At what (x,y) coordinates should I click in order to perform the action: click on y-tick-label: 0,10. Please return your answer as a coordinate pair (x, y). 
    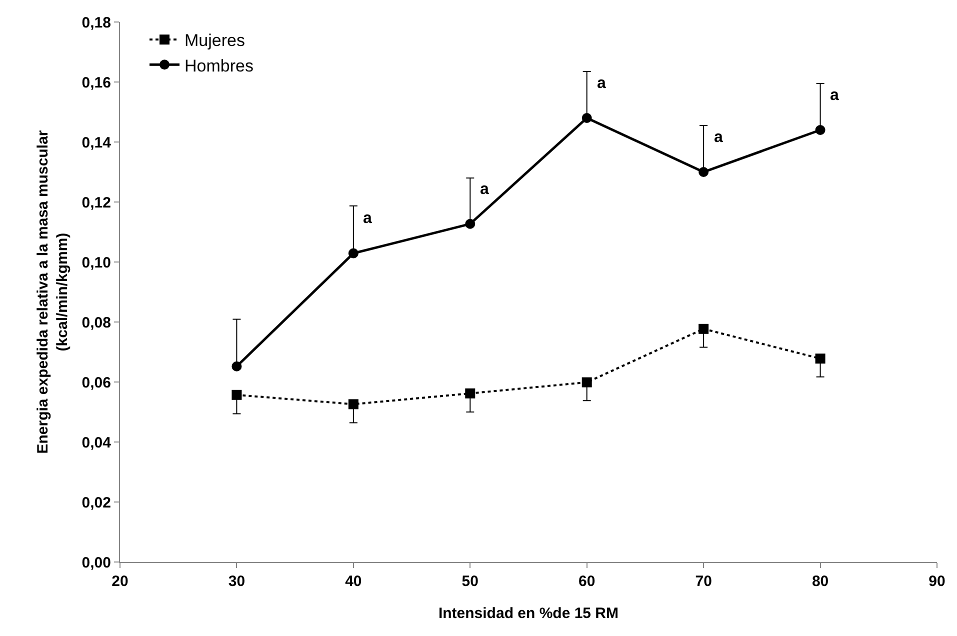
    Looking at the image, I should click on (96, 263).